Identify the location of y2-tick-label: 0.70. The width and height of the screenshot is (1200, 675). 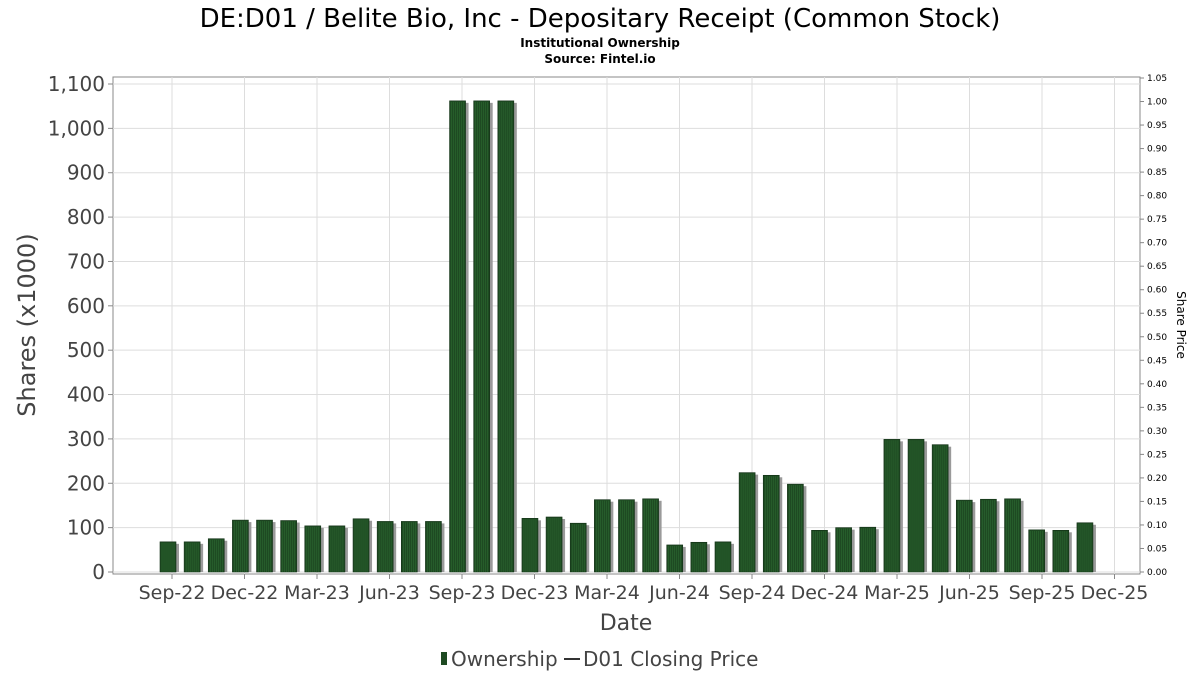
(1157, 244).